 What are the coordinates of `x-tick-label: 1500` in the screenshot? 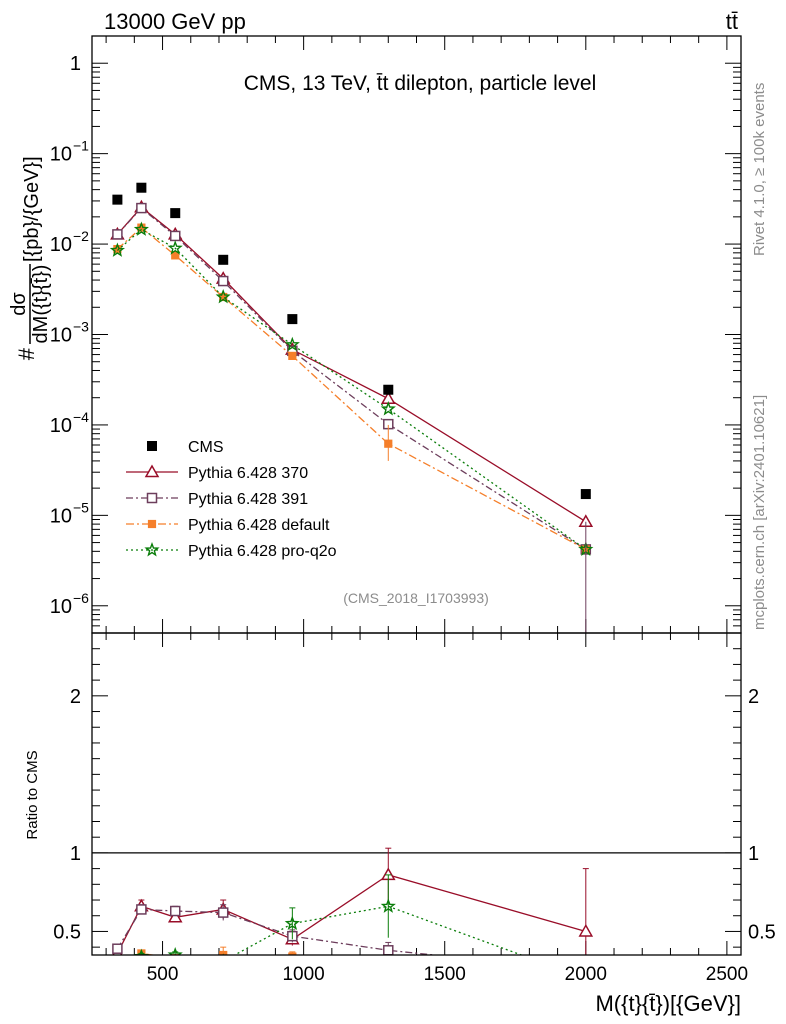 It's located at (445, 974).